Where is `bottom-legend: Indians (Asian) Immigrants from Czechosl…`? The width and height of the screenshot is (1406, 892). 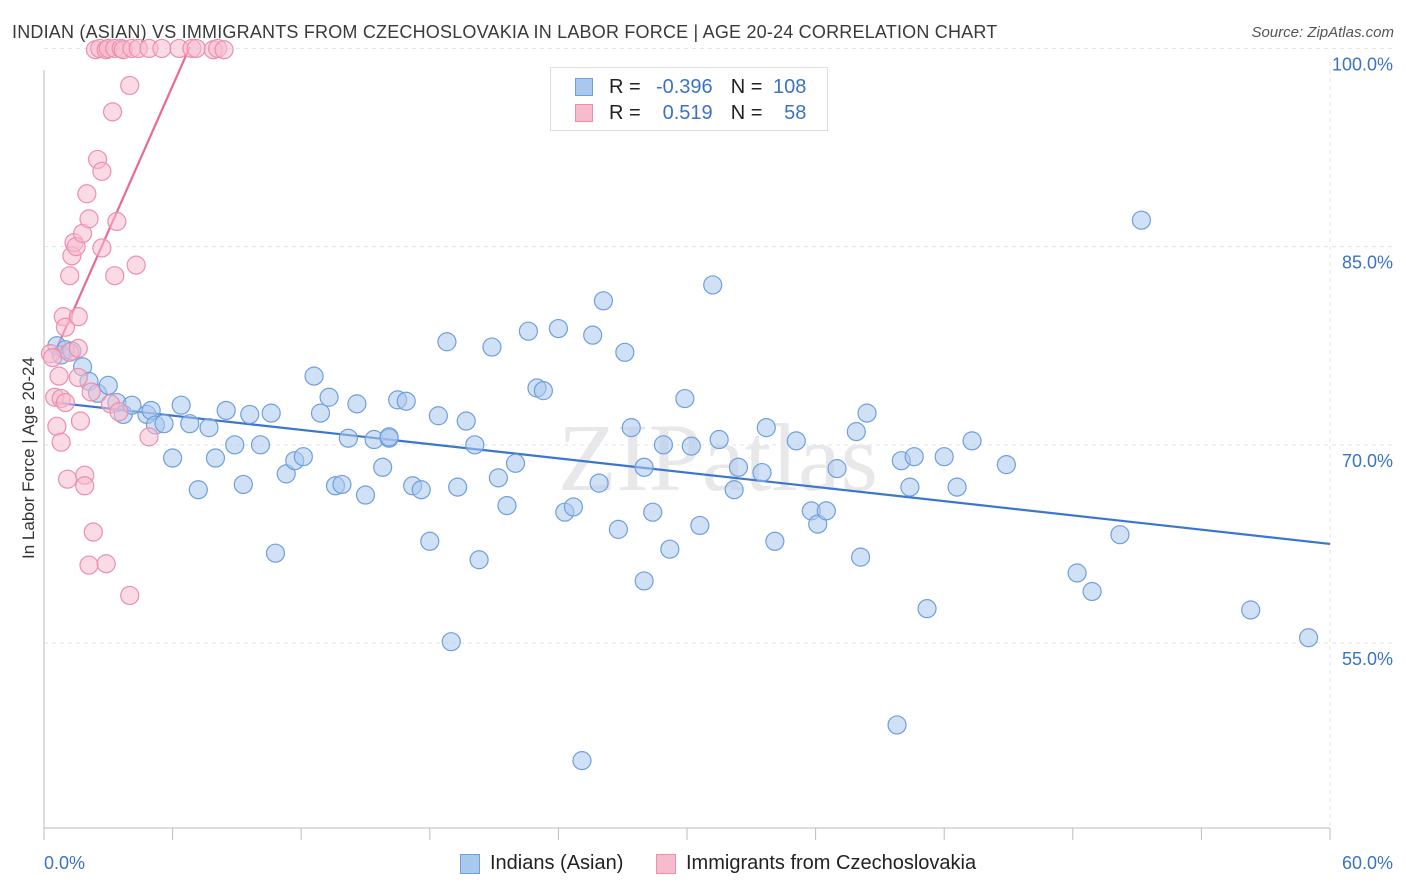
bottom-legend: Indians (Asian) Immigrants from Czechosl… is located at coordinates (703, 864).